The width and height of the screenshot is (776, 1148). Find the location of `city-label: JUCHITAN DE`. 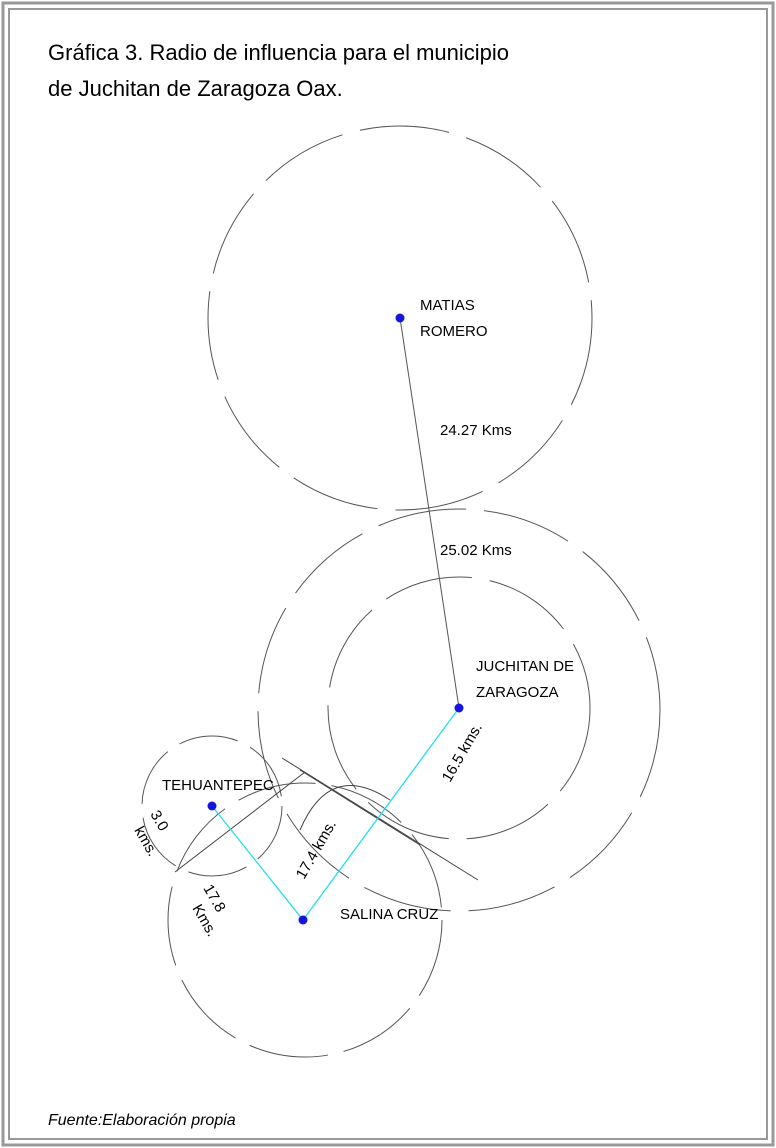

city-label: JUCHITAN DE is located at coordinates (525, 666).